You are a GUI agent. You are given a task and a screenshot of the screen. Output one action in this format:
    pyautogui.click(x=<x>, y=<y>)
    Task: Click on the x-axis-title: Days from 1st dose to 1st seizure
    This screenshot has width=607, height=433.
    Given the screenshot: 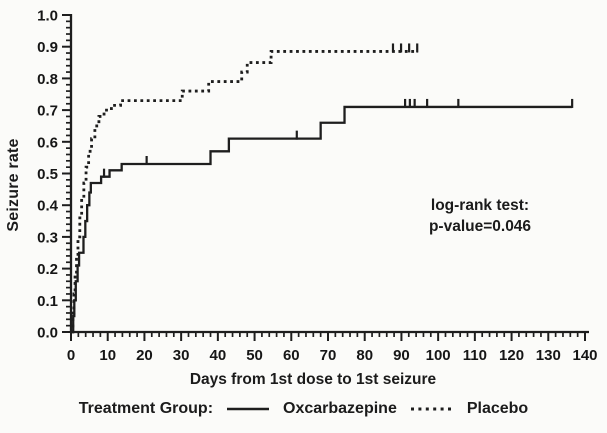 What is the action you would take?
    pyautogui.click(x=313, y=379)
    